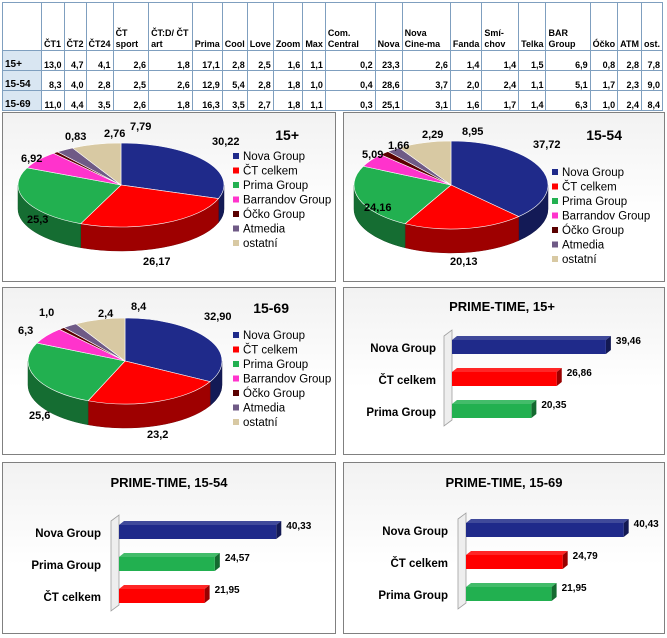 The height and width of the screenshot is (638, 667). I want to click on table-cell: 28,6, so click(388, 80).